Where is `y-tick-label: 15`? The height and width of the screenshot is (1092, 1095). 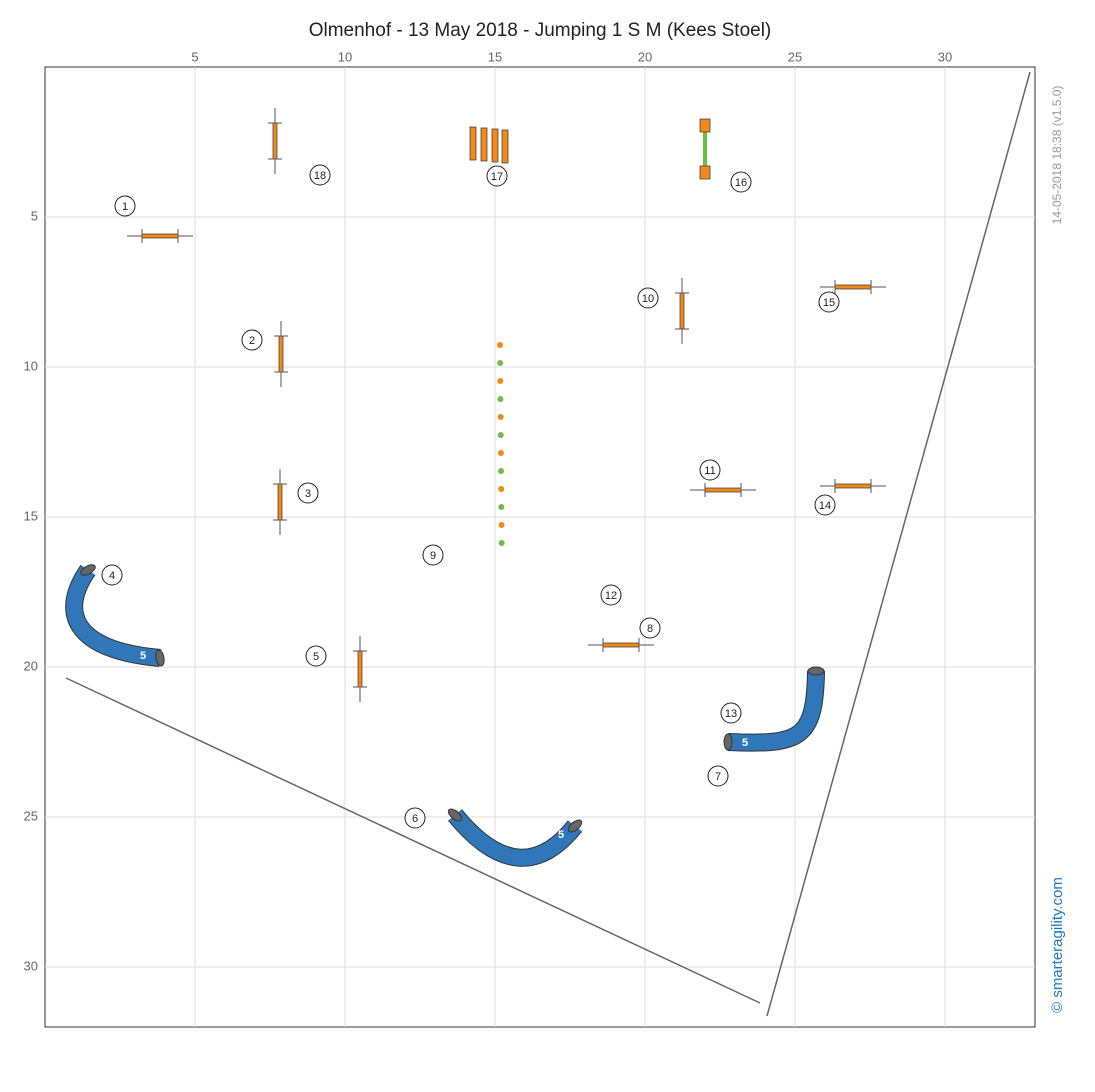
y-tick-label: 15 is located at coordinates (31, 515).